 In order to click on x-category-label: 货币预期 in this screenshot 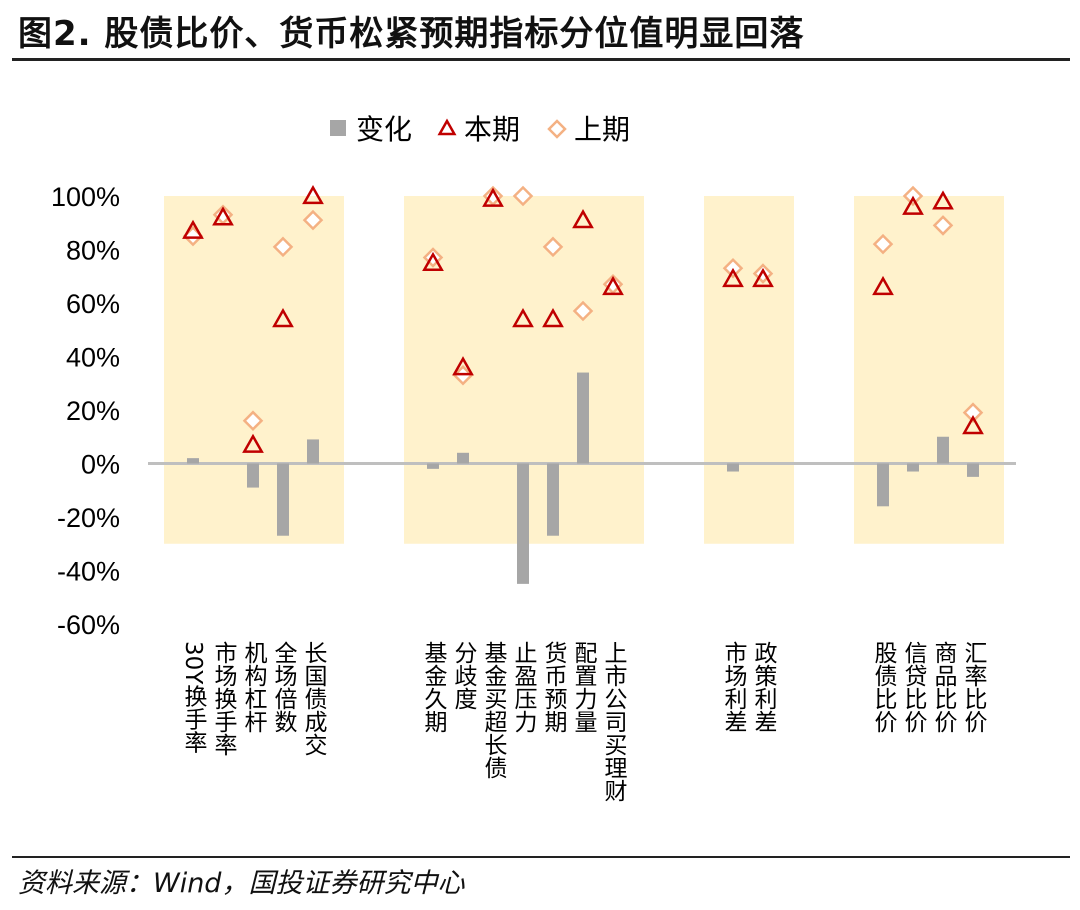, I will do `click(554, 687)`.